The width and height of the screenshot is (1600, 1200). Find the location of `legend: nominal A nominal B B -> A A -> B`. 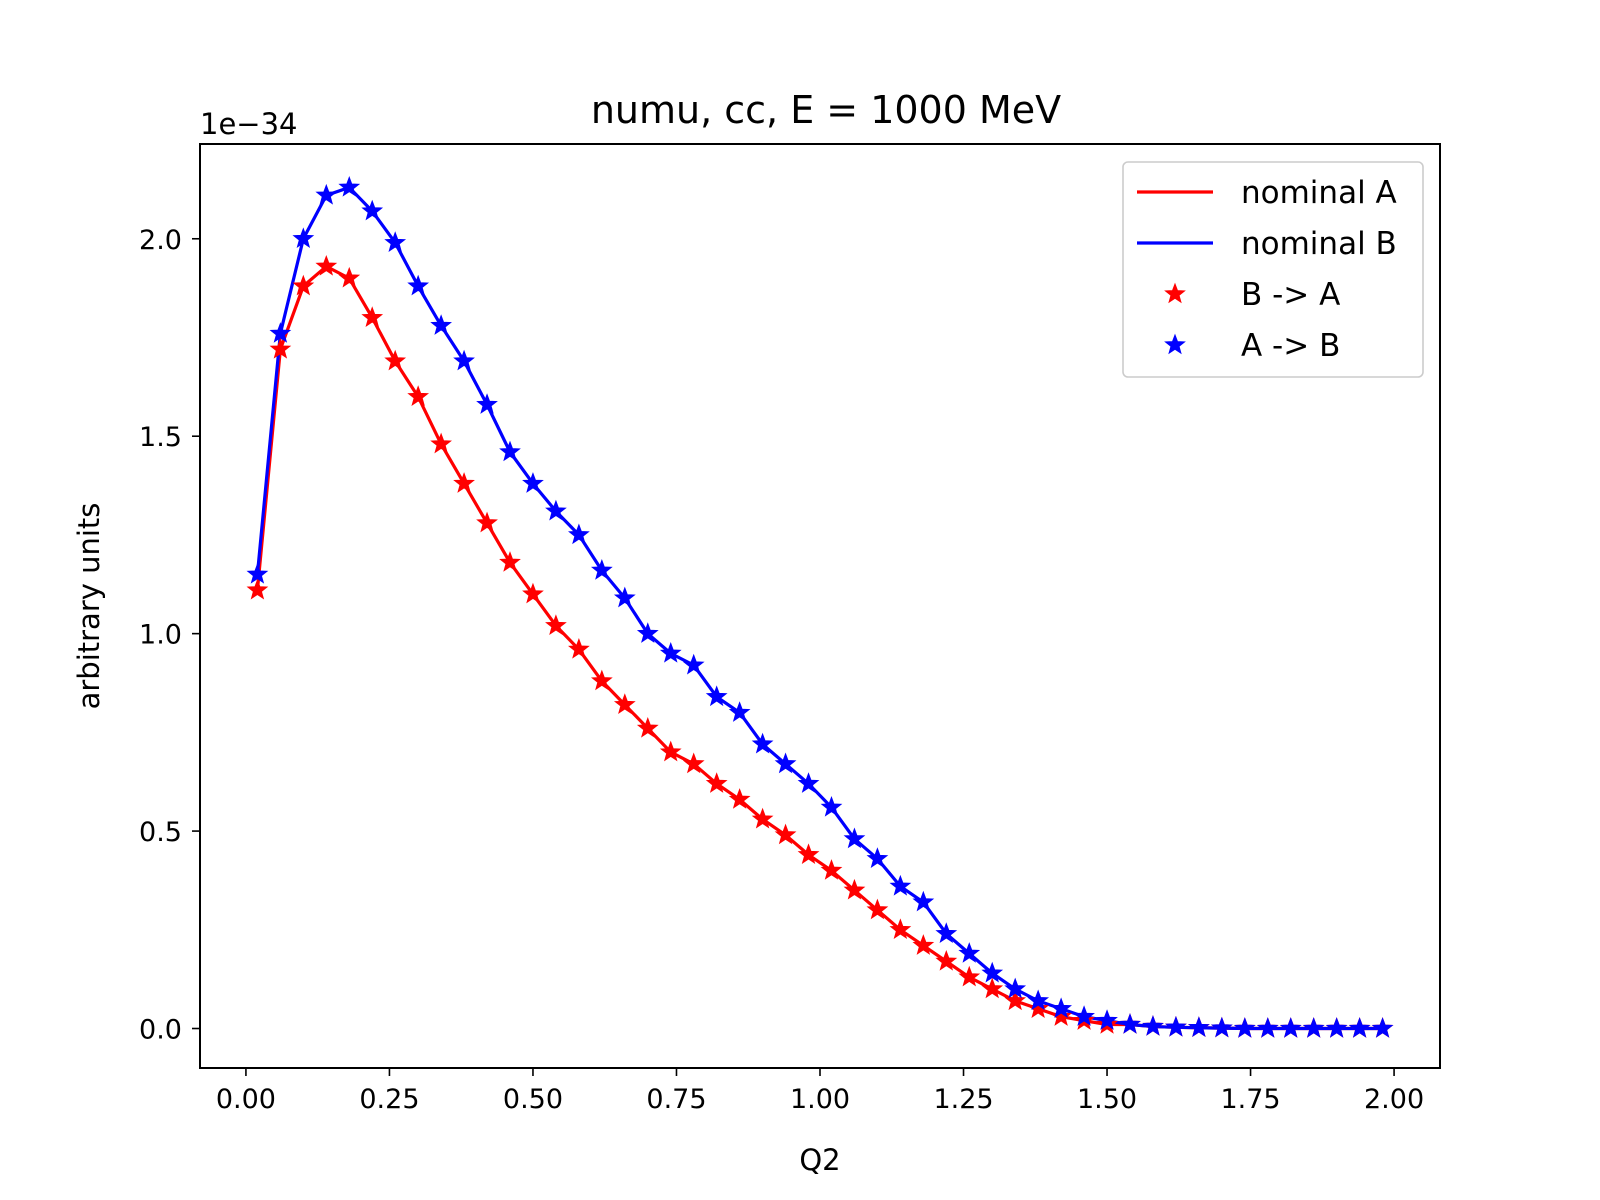

legend: nominal A nominal B B -> A A -> B is located at coordinates (1273, 269).